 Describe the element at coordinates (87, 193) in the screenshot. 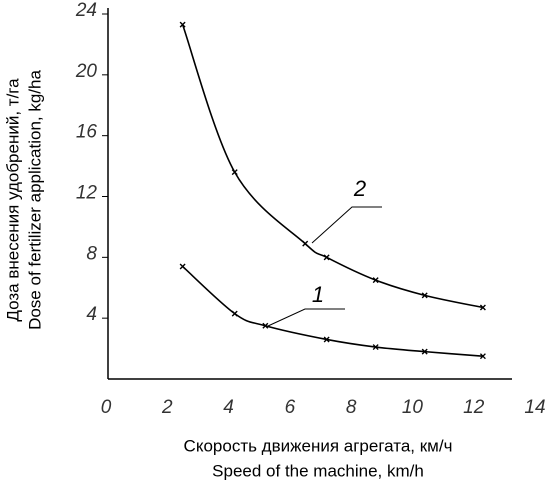

I see `y-tick-label: 12` at that location.